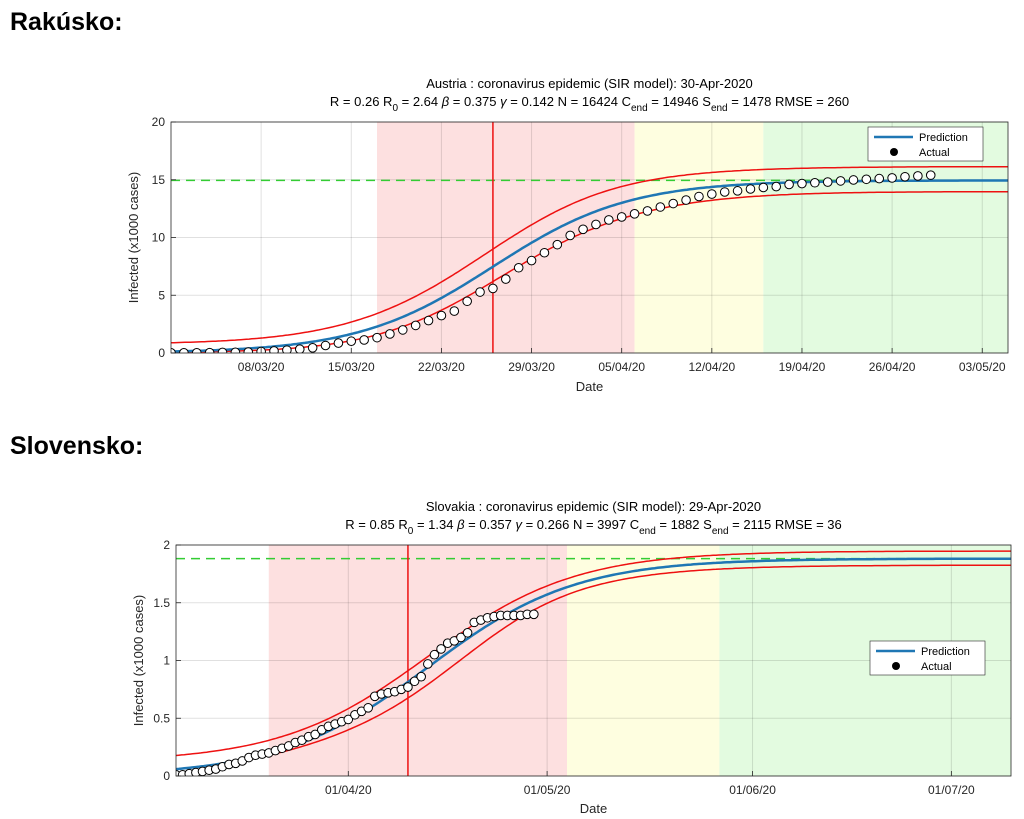 The height and width of the screenshot is (819, 1024). I want to click on x-tick-label: 26/04/20, so click(892, 367).